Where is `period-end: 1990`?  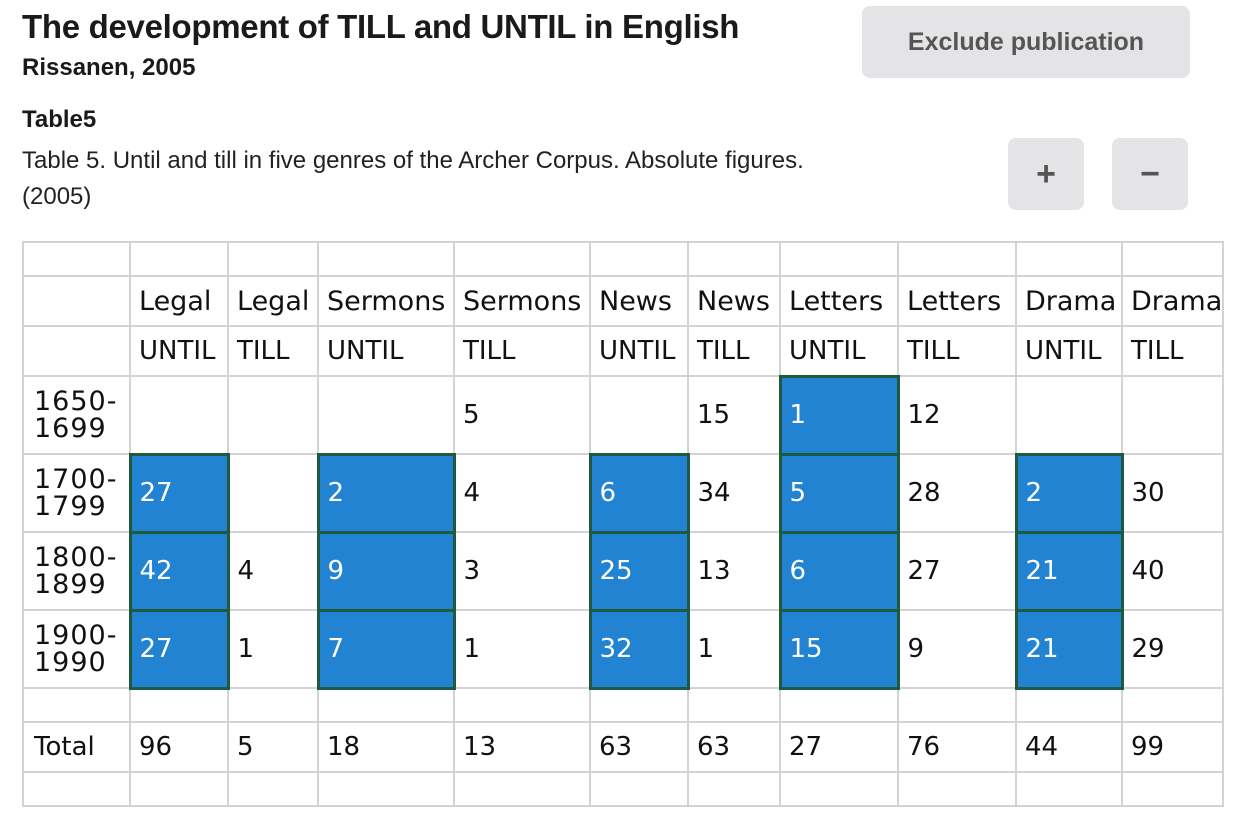
period-end: 1990 is located at coordinates (70, 662).